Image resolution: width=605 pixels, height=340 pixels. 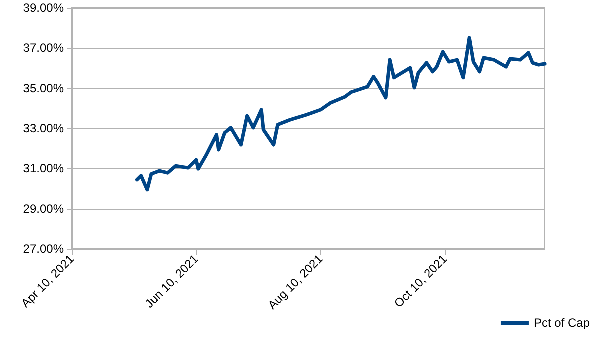 I want to click on y-tick-label: 33.00%, so click(x=43, y=129).